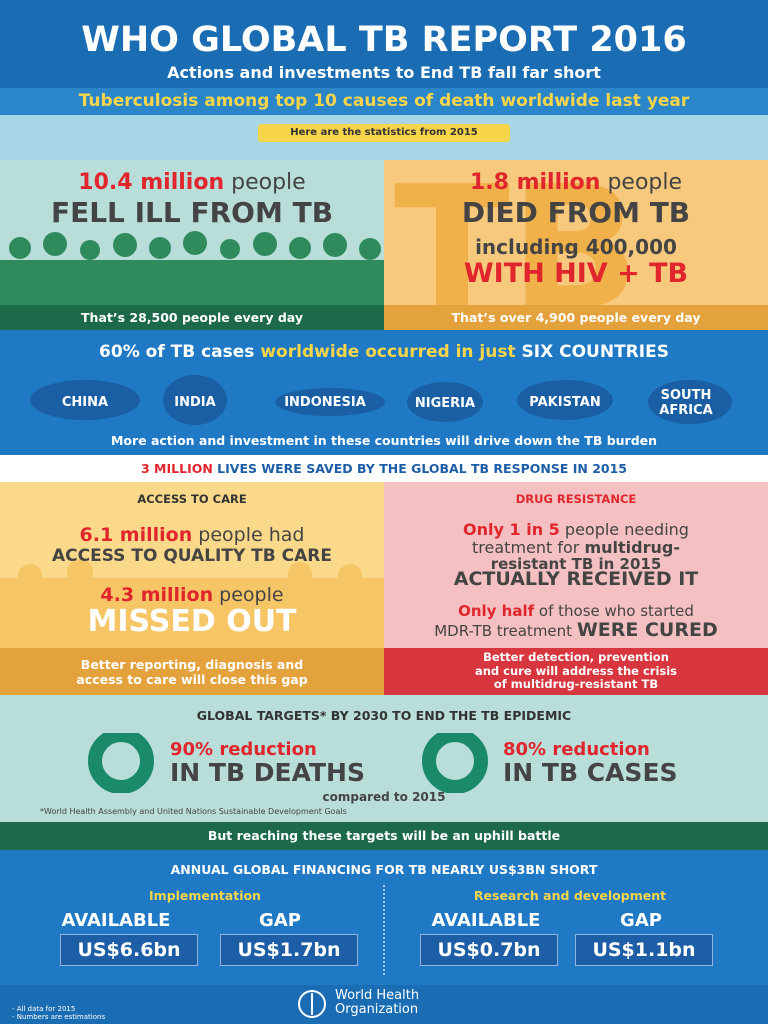 Image resolution: width=768 pixels, height=1024 pixels. Describe the element at coordinates (626, 529) in the screenshot. I see `text: people needing` at that location.